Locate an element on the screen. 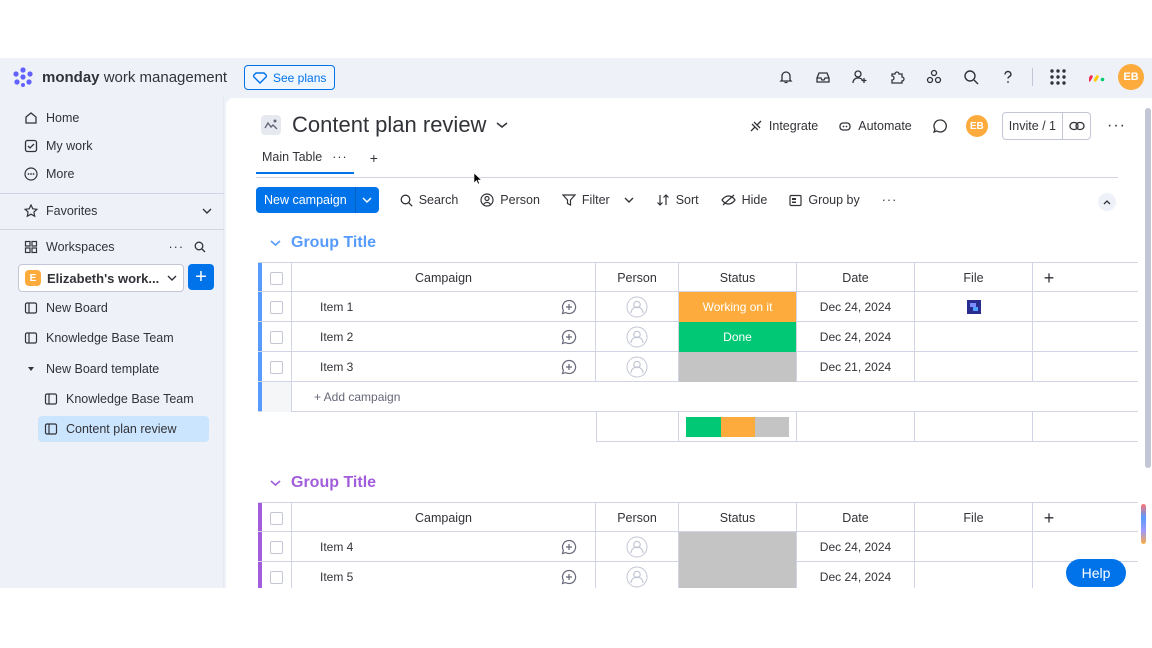 The image size is (1152, 648). board-scrollbar is located at coordinates (1148, 343).